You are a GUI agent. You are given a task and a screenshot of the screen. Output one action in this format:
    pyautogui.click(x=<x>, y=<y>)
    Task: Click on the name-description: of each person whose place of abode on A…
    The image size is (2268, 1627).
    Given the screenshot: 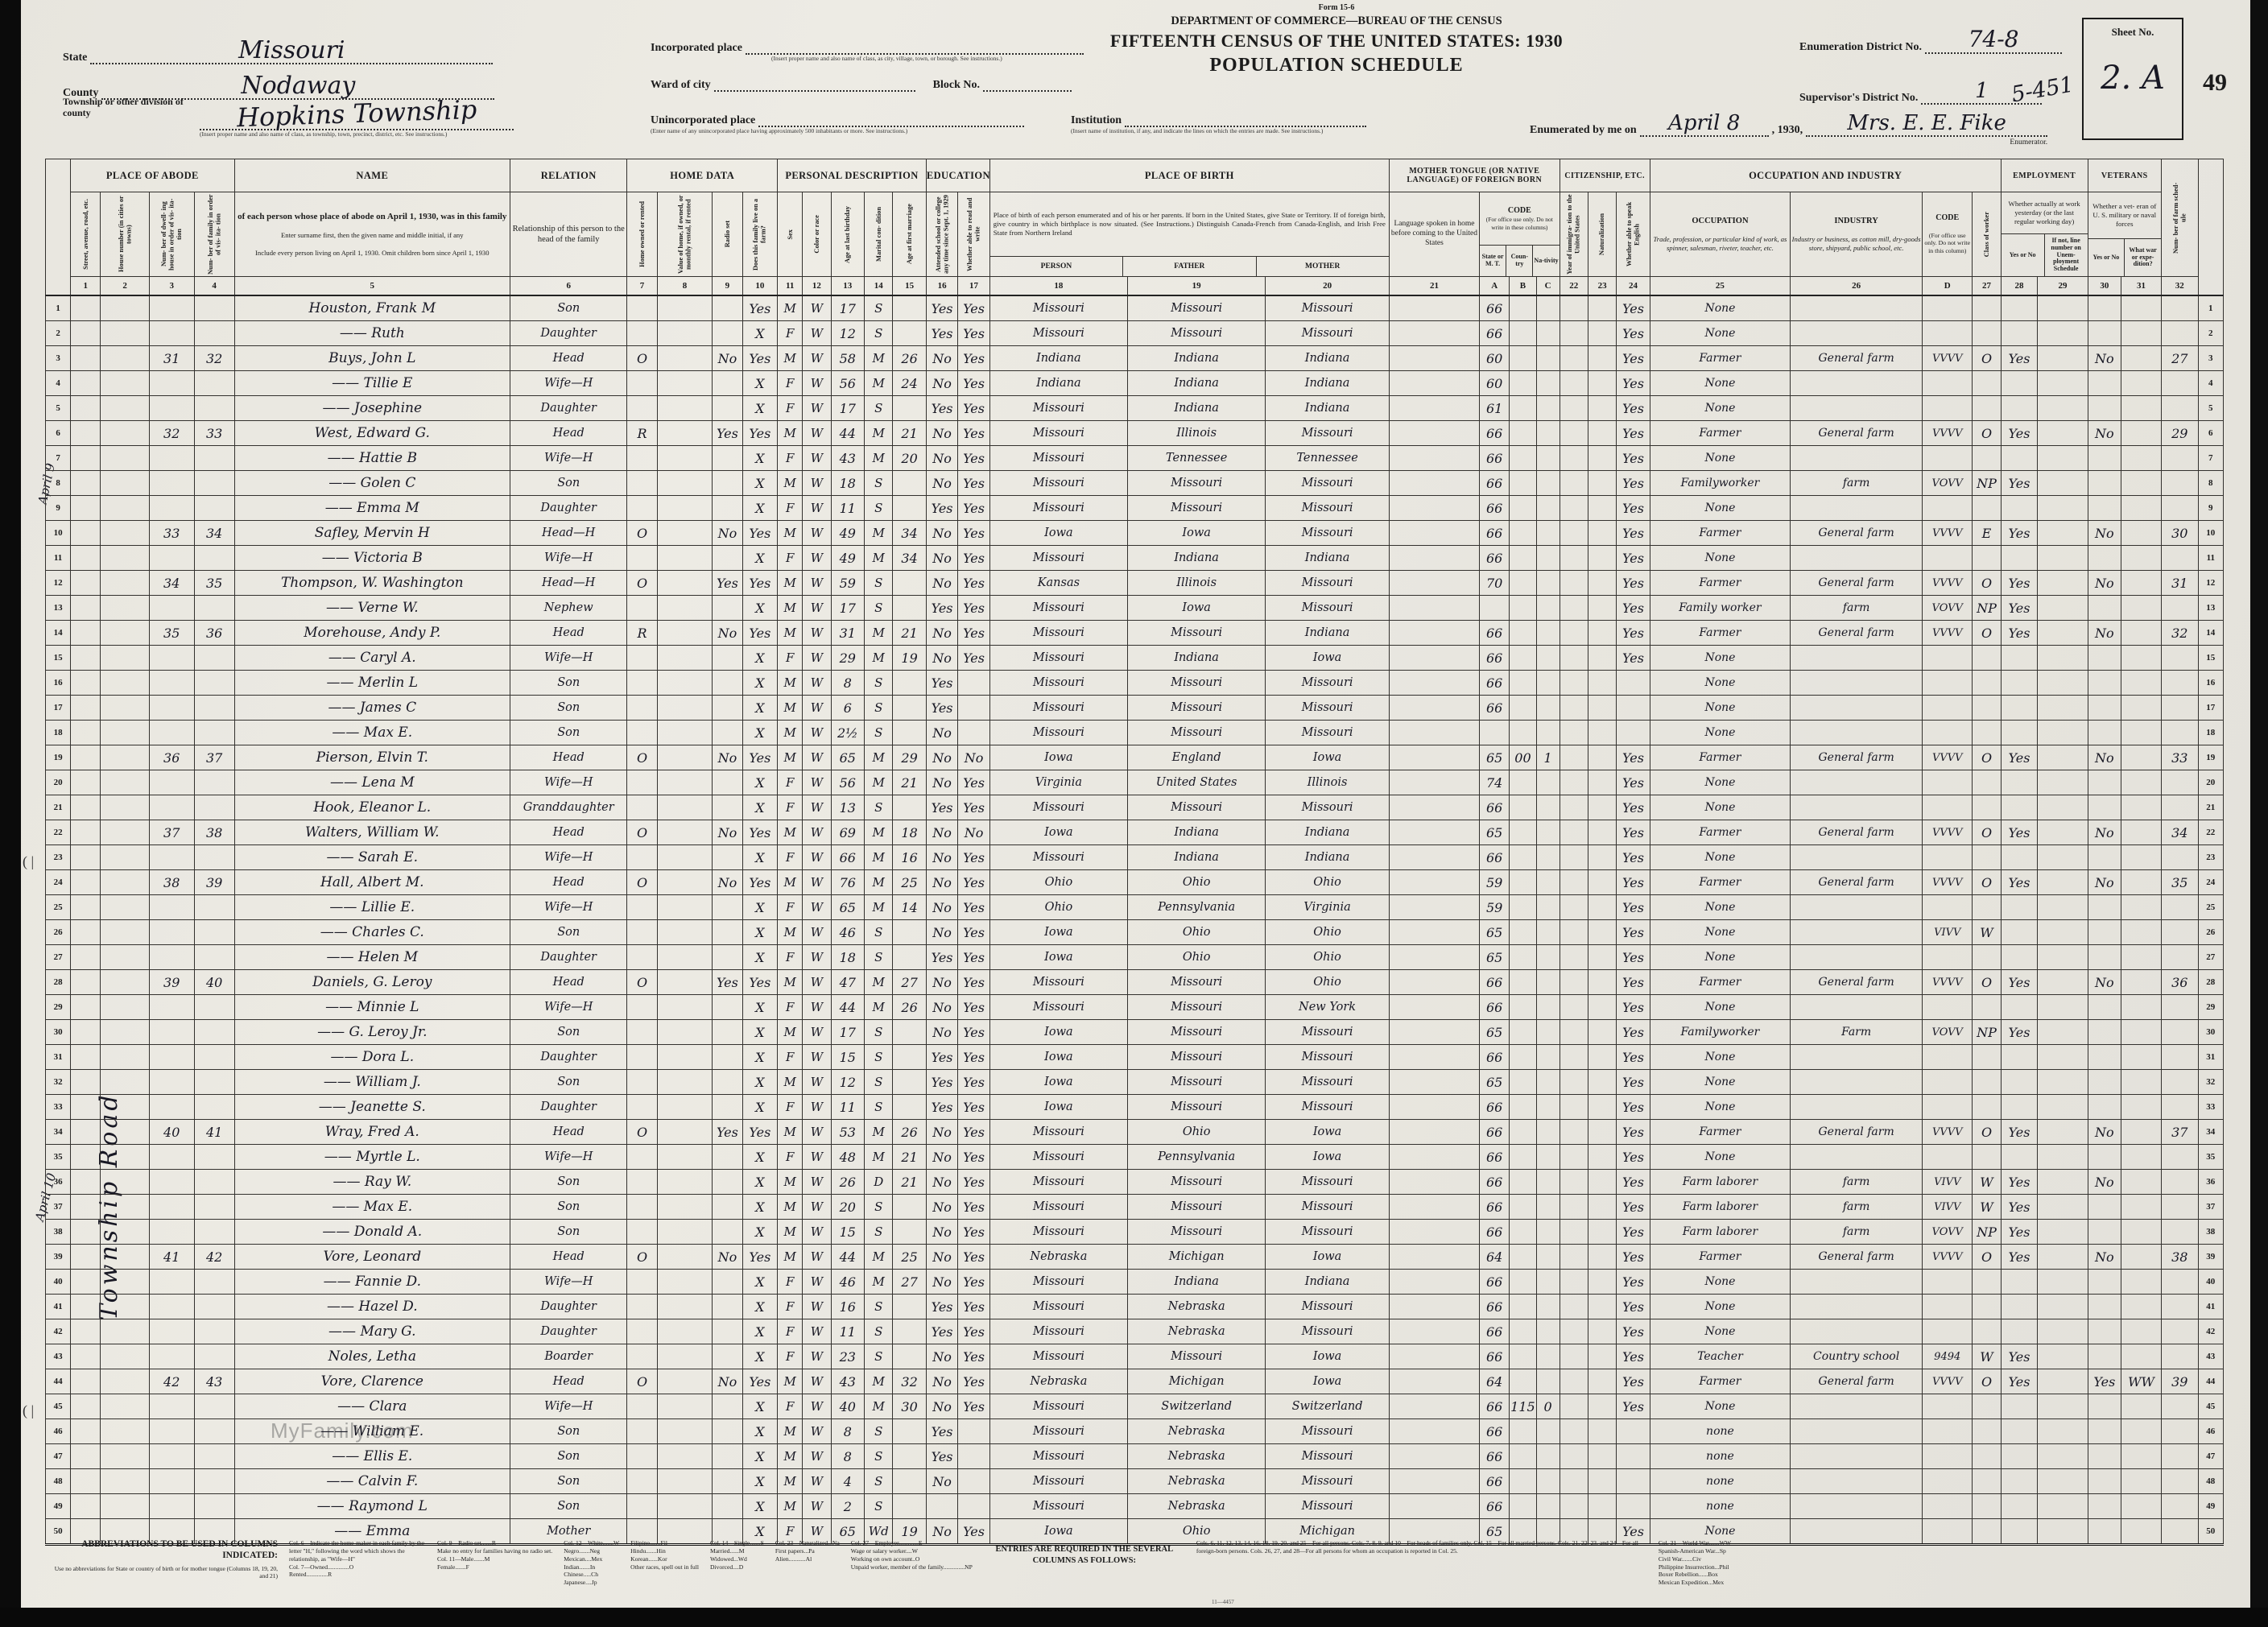 What is the action you would take?
    pyautogui.click(x=372, y=234)
    